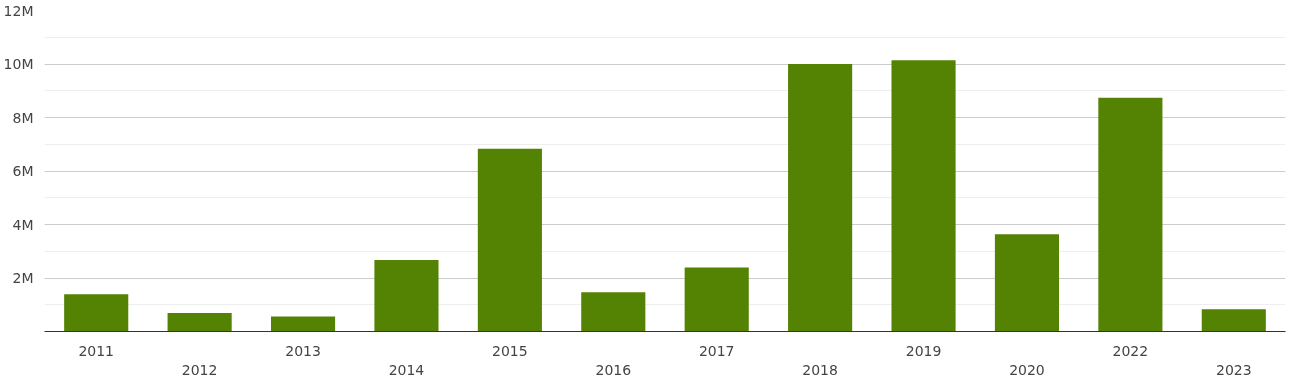 This screenshot has width=1293, height=384. I want to click on x-tick-label: 2019, so click(923, 350).